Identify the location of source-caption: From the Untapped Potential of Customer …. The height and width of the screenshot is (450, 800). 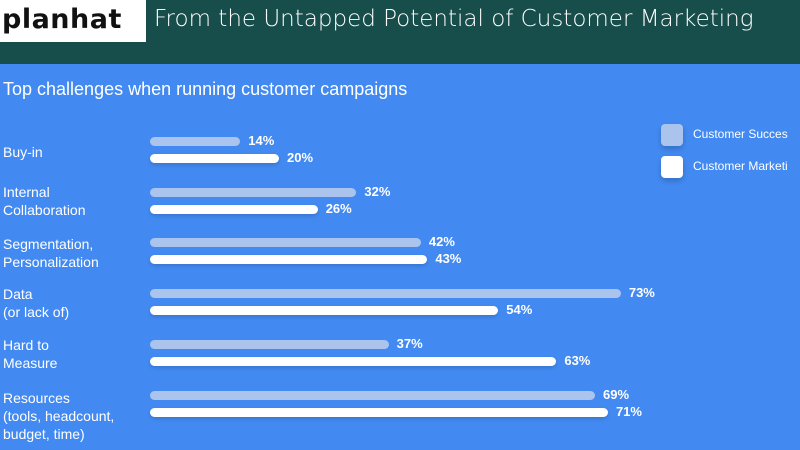
(454, 19).